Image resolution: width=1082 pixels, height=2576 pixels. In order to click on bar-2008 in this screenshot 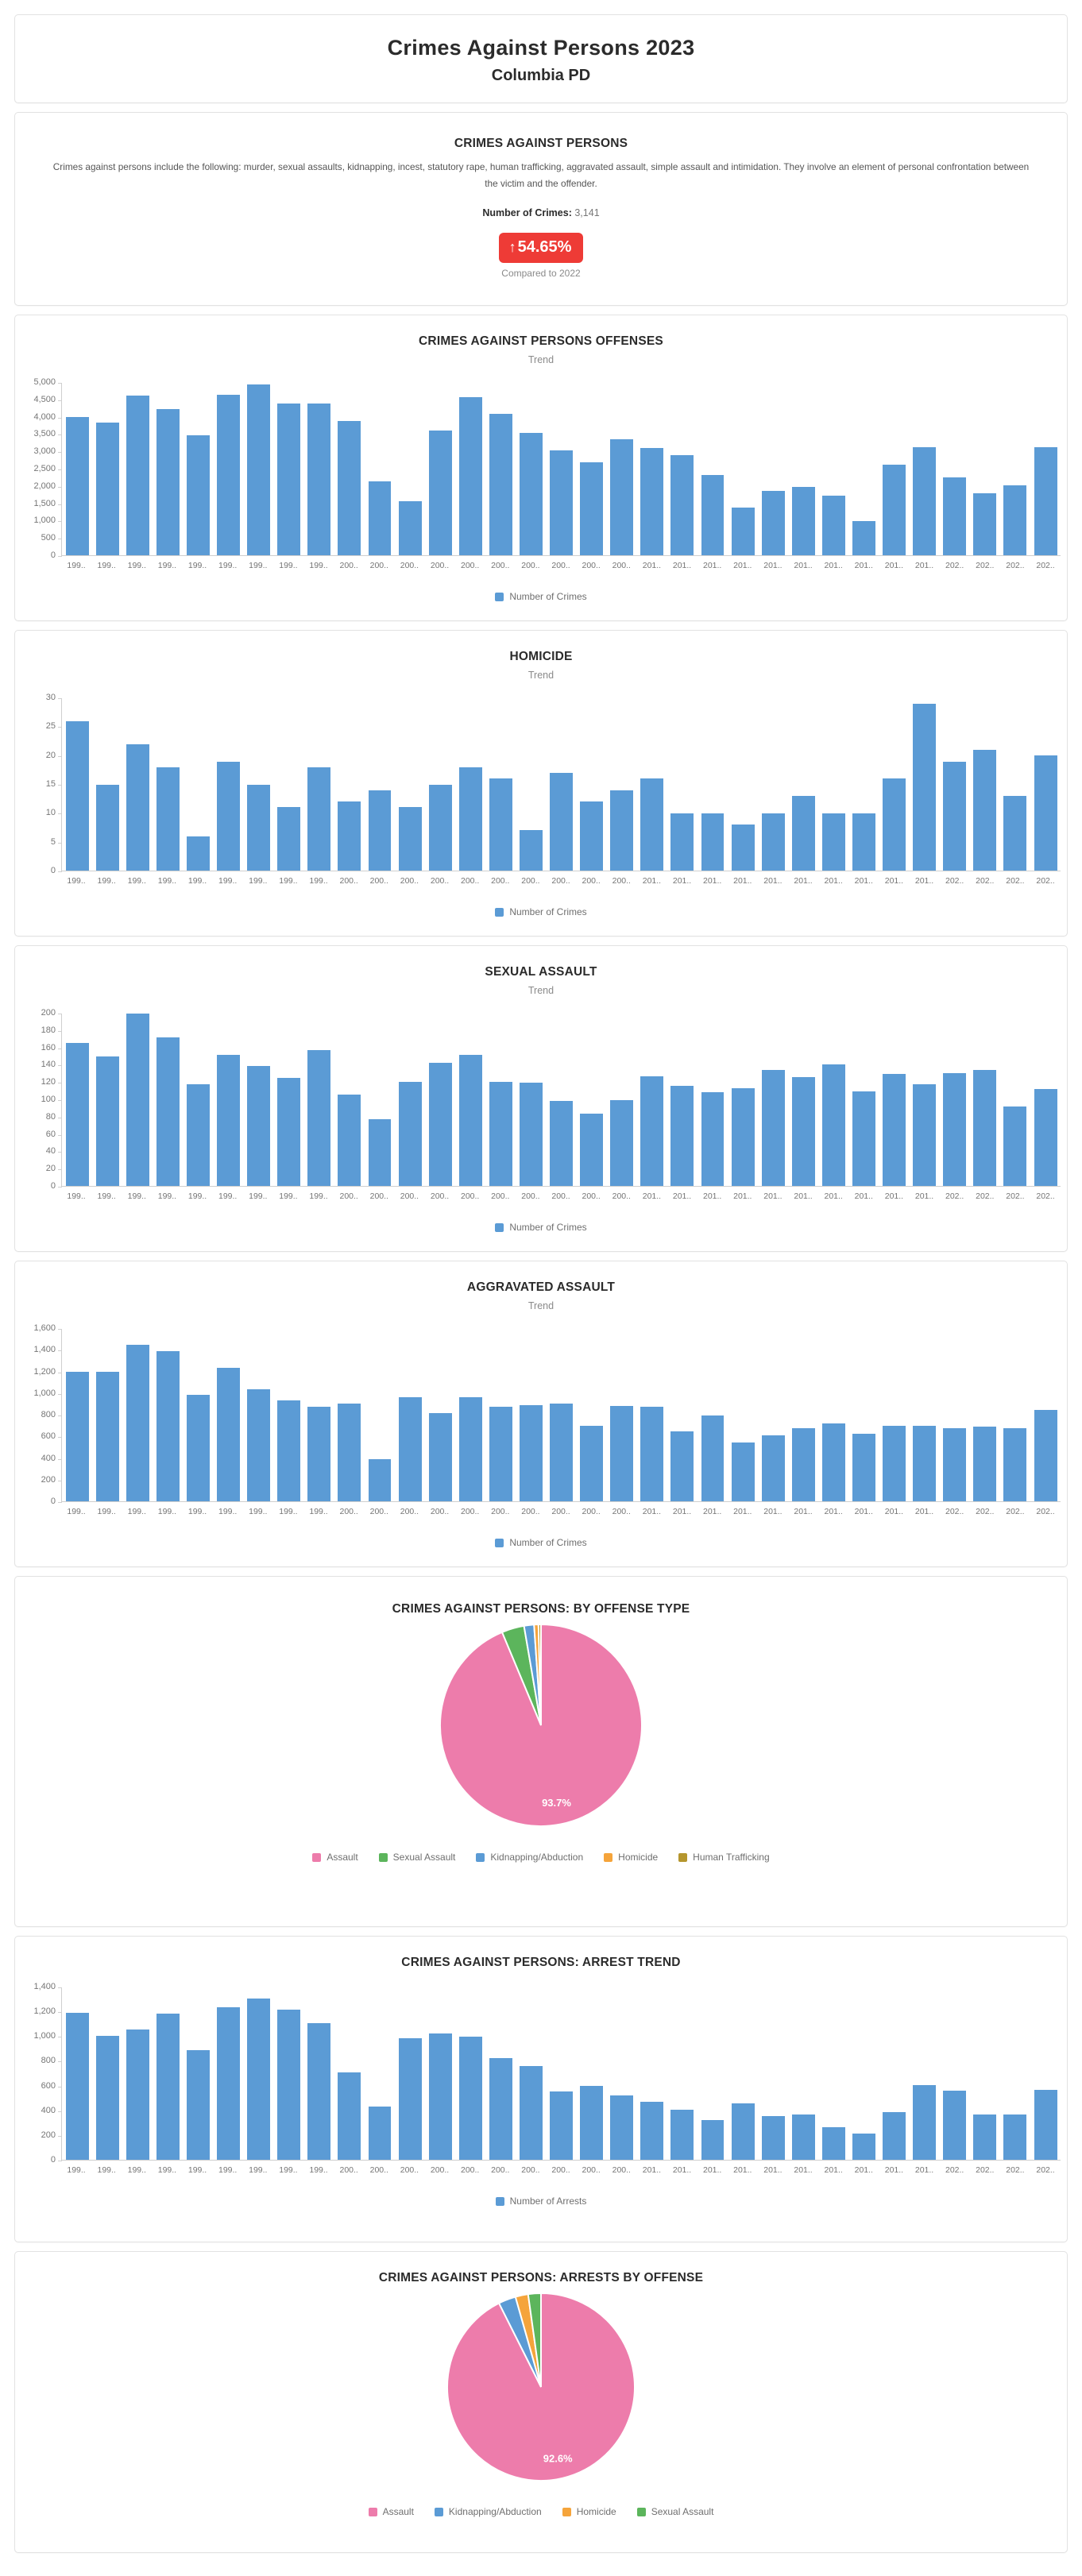, I will do `click(592, 1149)`.